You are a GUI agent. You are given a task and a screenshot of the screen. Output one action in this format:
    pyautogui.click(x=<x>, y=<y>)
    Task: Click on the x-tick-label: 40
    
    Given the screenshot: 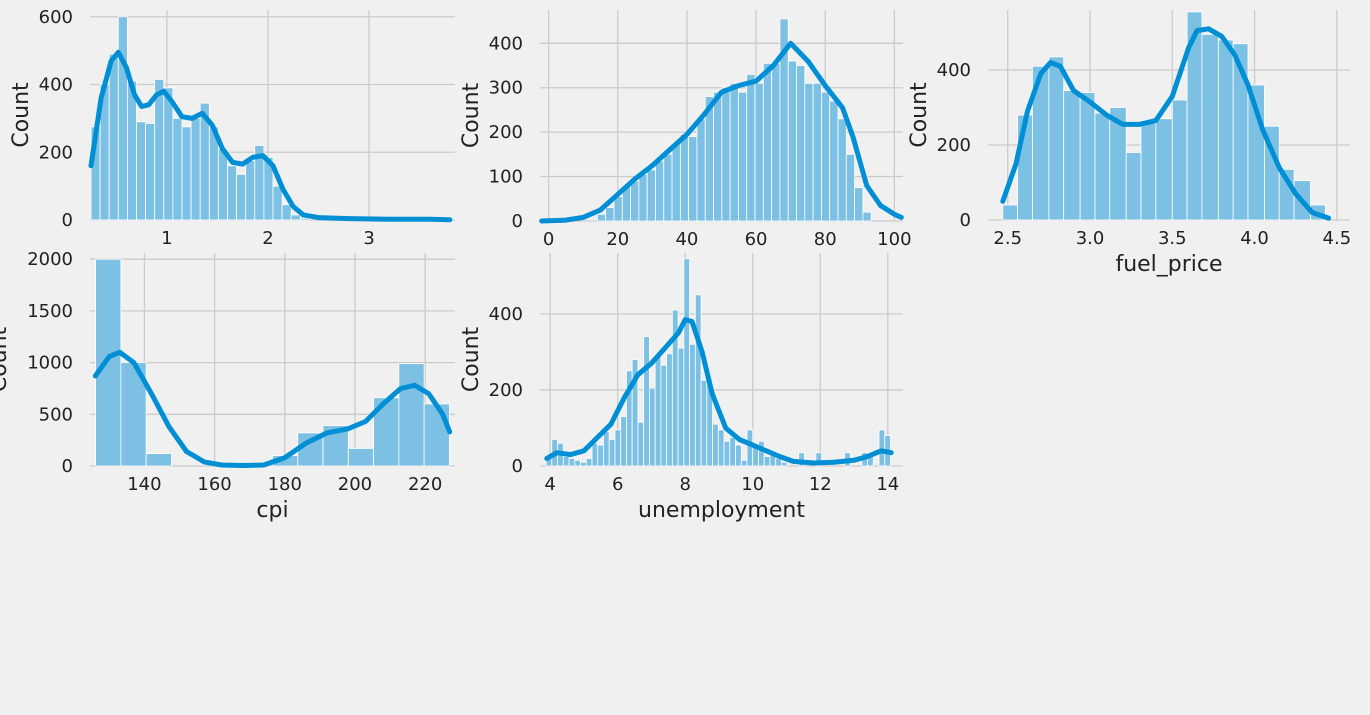 What is the action you would take?
    pyautogui.click(x=686, y=239)
    